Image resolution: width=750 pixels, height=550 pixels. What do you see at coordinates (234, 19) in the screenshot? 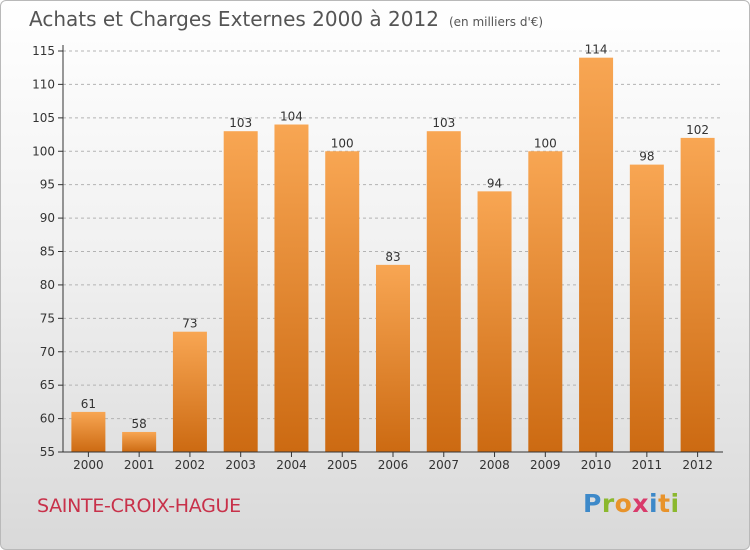
I see `chart-title-text: Achats et Charges Externes 2000 à 2012` at bounding box center [234, 19].